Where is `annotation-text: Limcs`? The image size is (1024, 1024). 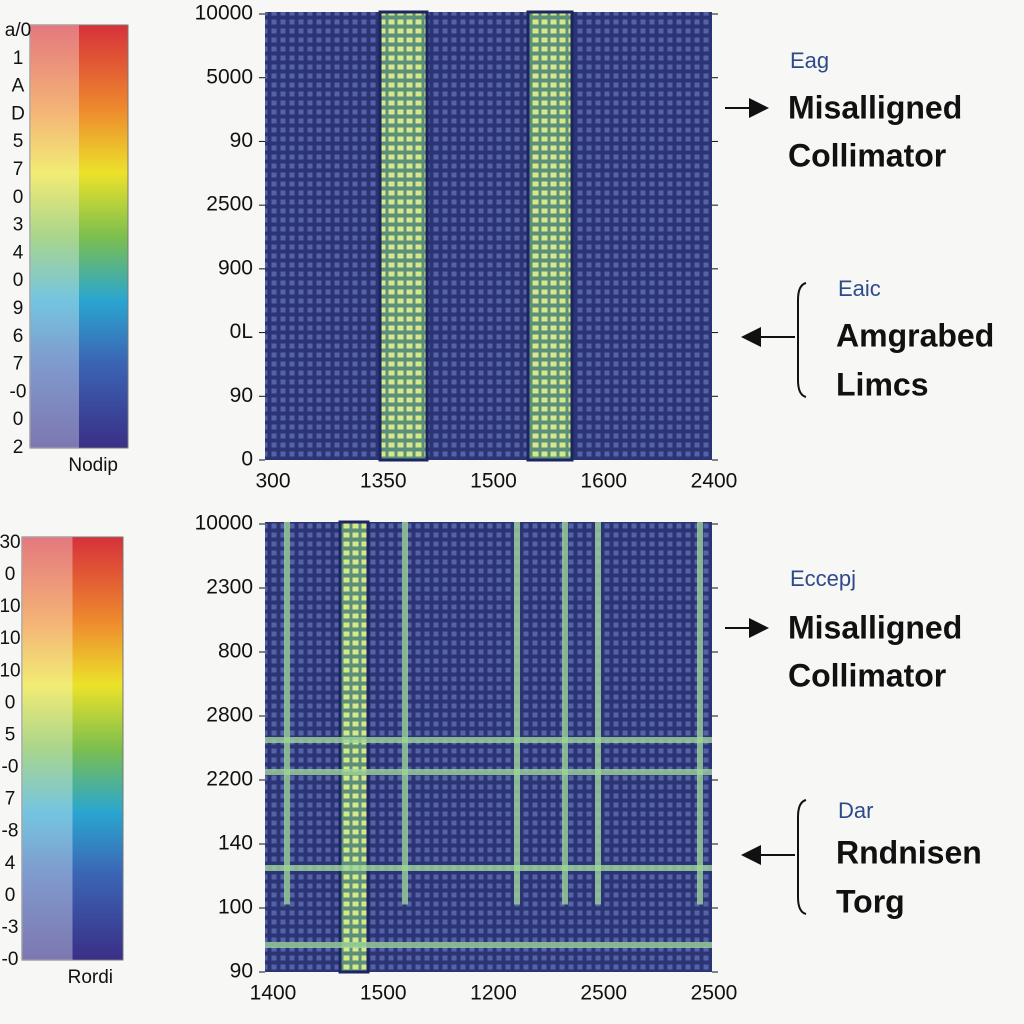
annotation-text: Limcs is located at coordinates (882, 384).